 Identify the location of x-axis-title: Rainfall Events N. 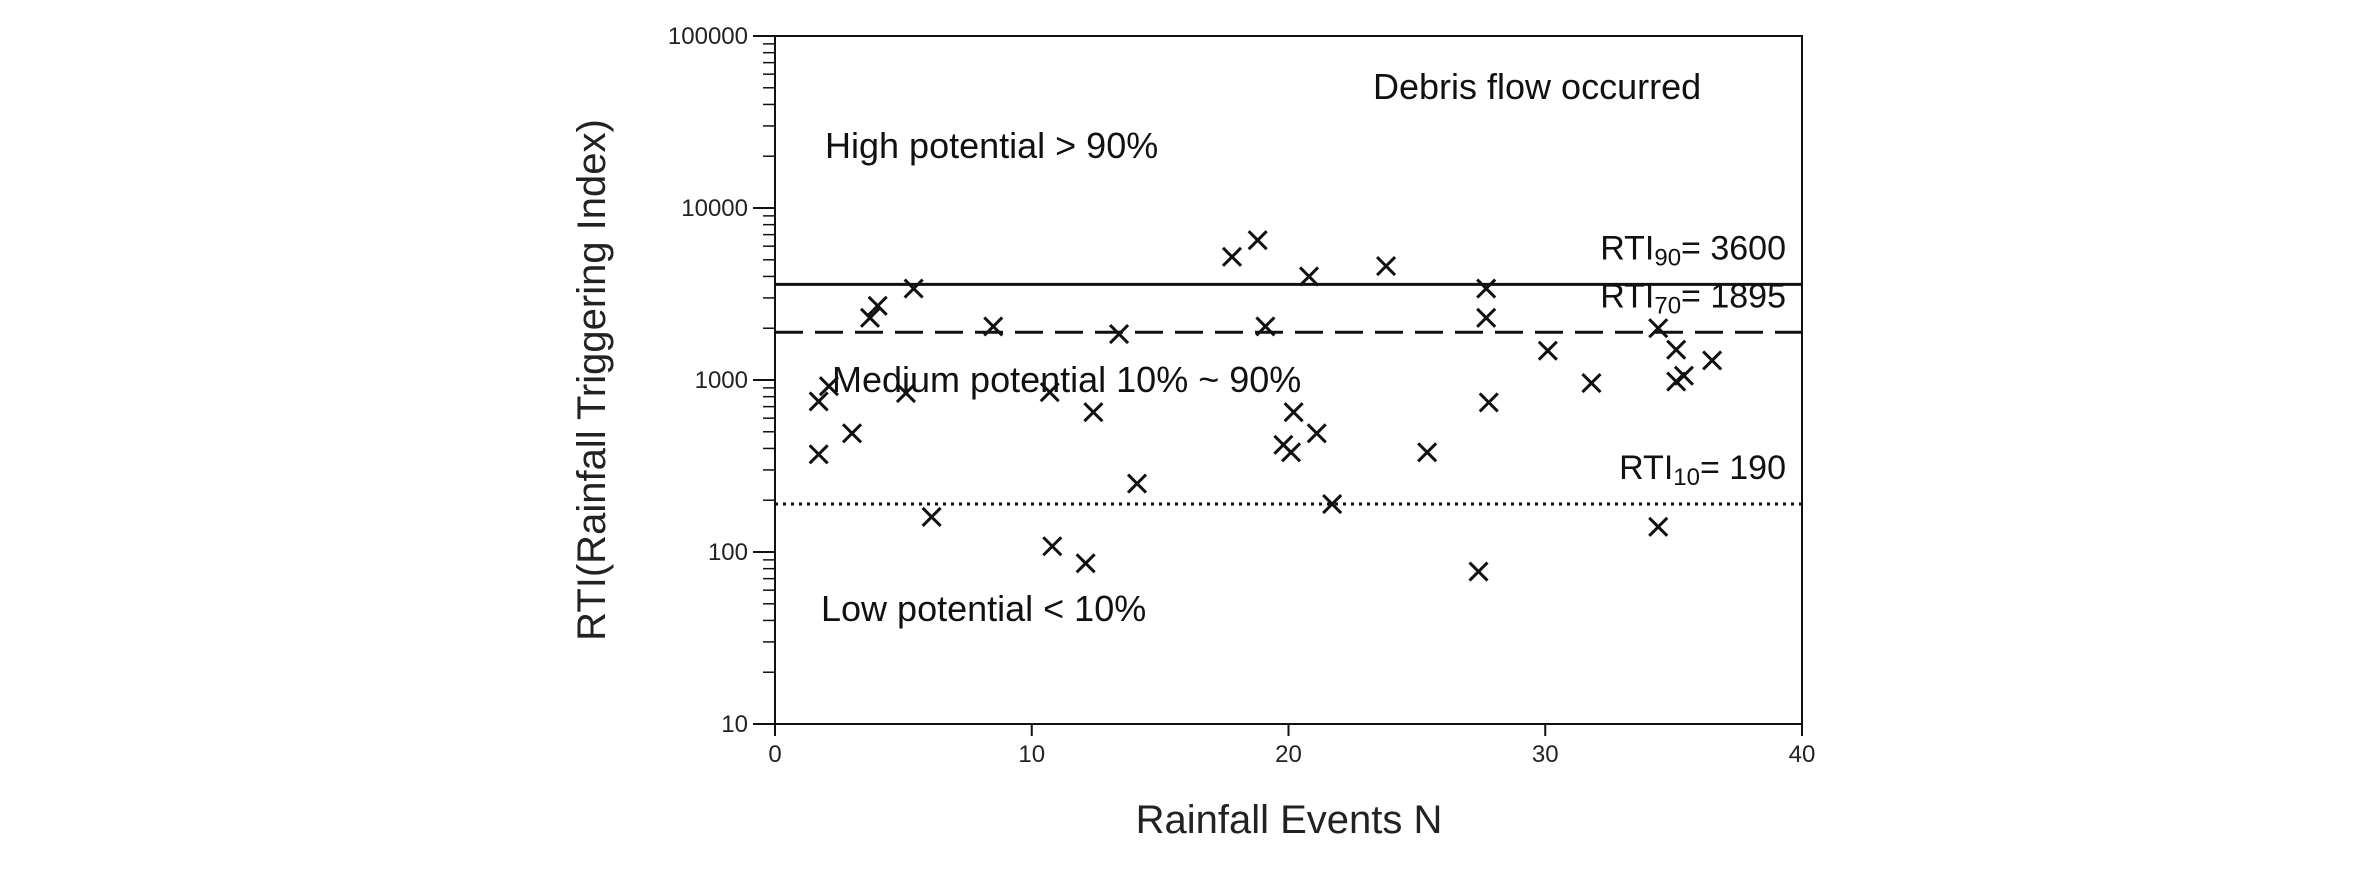
(1289, 820).